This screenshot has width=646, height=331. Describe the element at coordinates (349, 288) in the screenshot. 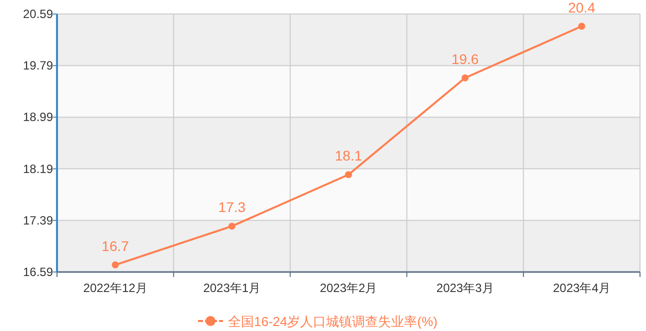

I see `x-tick-label: 2023年2月` at that location.